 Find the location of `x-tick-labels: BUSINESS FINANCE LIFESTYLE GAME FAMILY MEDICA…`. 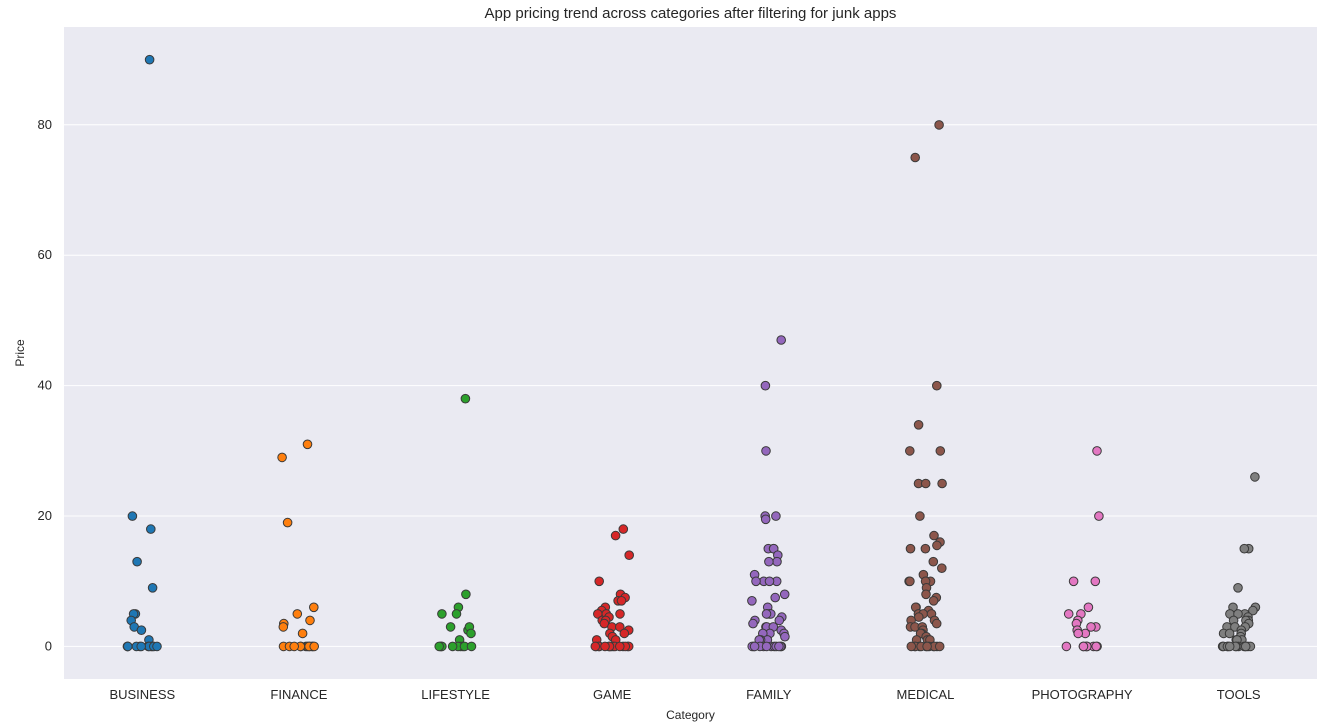

x-tick-labels: BUSINESS FINANCE LIFESTYLE GAME FAMILY MEDICA… is located at coordinates (684, 694).